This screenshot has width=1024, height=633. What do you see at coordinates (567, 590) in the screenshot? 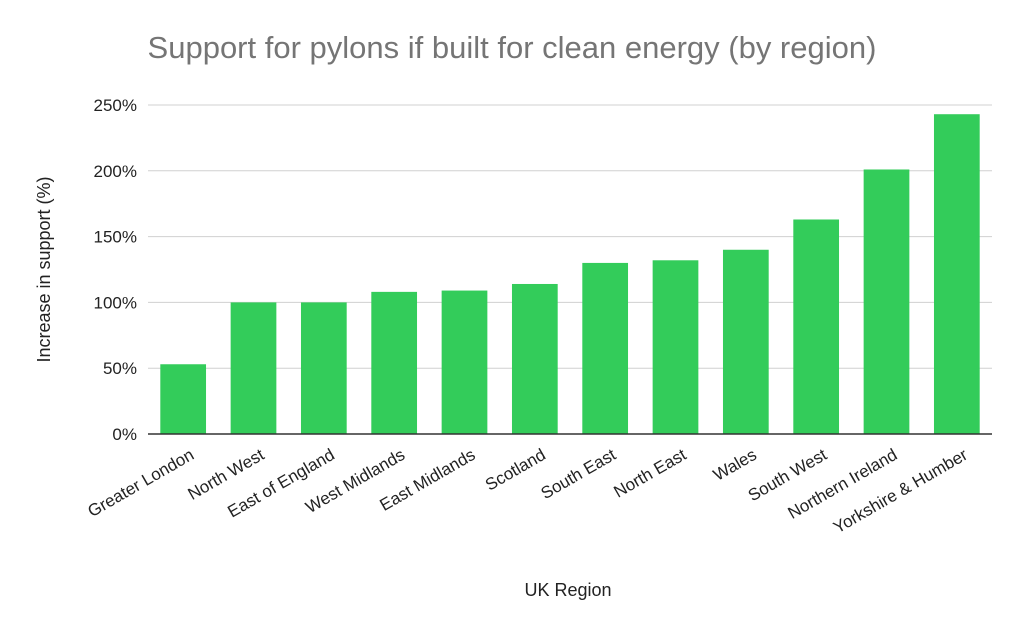
I see `x-axis-title: UK Region` at bounding box center [567, 590].